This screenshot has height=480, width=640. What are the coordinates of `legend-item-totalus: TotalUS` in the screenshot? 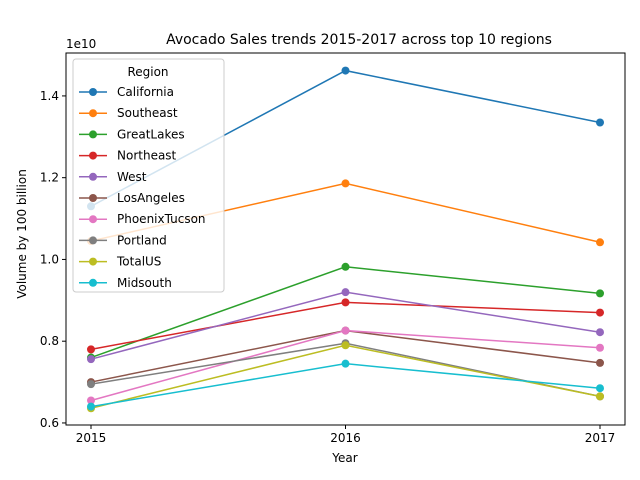 It's located at (120, 262).